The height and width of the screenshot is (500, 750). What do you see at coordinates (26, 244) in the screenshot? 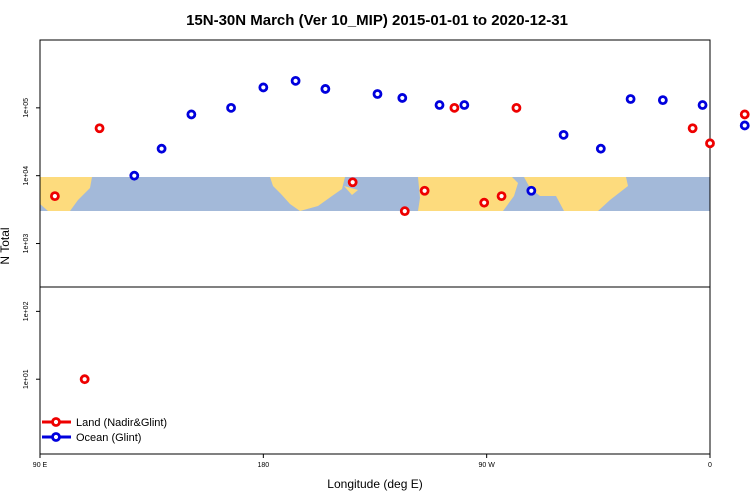
I see `y-tick-label: 1e+03` at bounding box center [26, 244].